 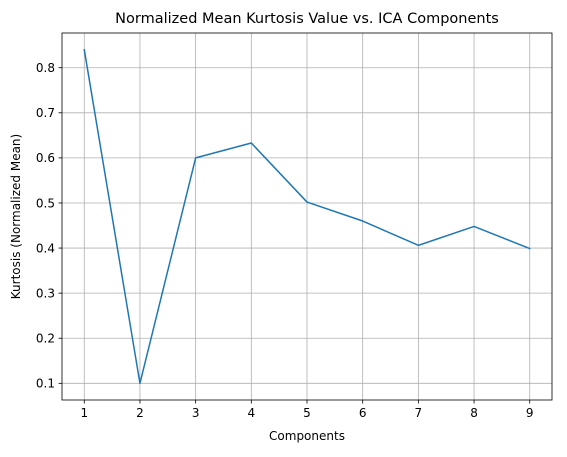 What do you see at coordinates (45, 203) in the screenshot?
I see `y-tick-label: 0.5` at bounding box center [45, 203].